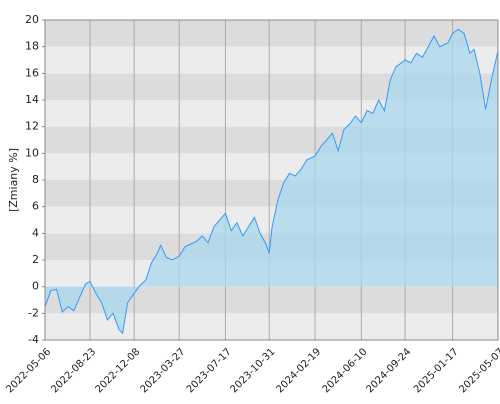 This screenshot has width=500, height=404. I want to click on x-tick-label: 2024-09-24, so click(388, 370).